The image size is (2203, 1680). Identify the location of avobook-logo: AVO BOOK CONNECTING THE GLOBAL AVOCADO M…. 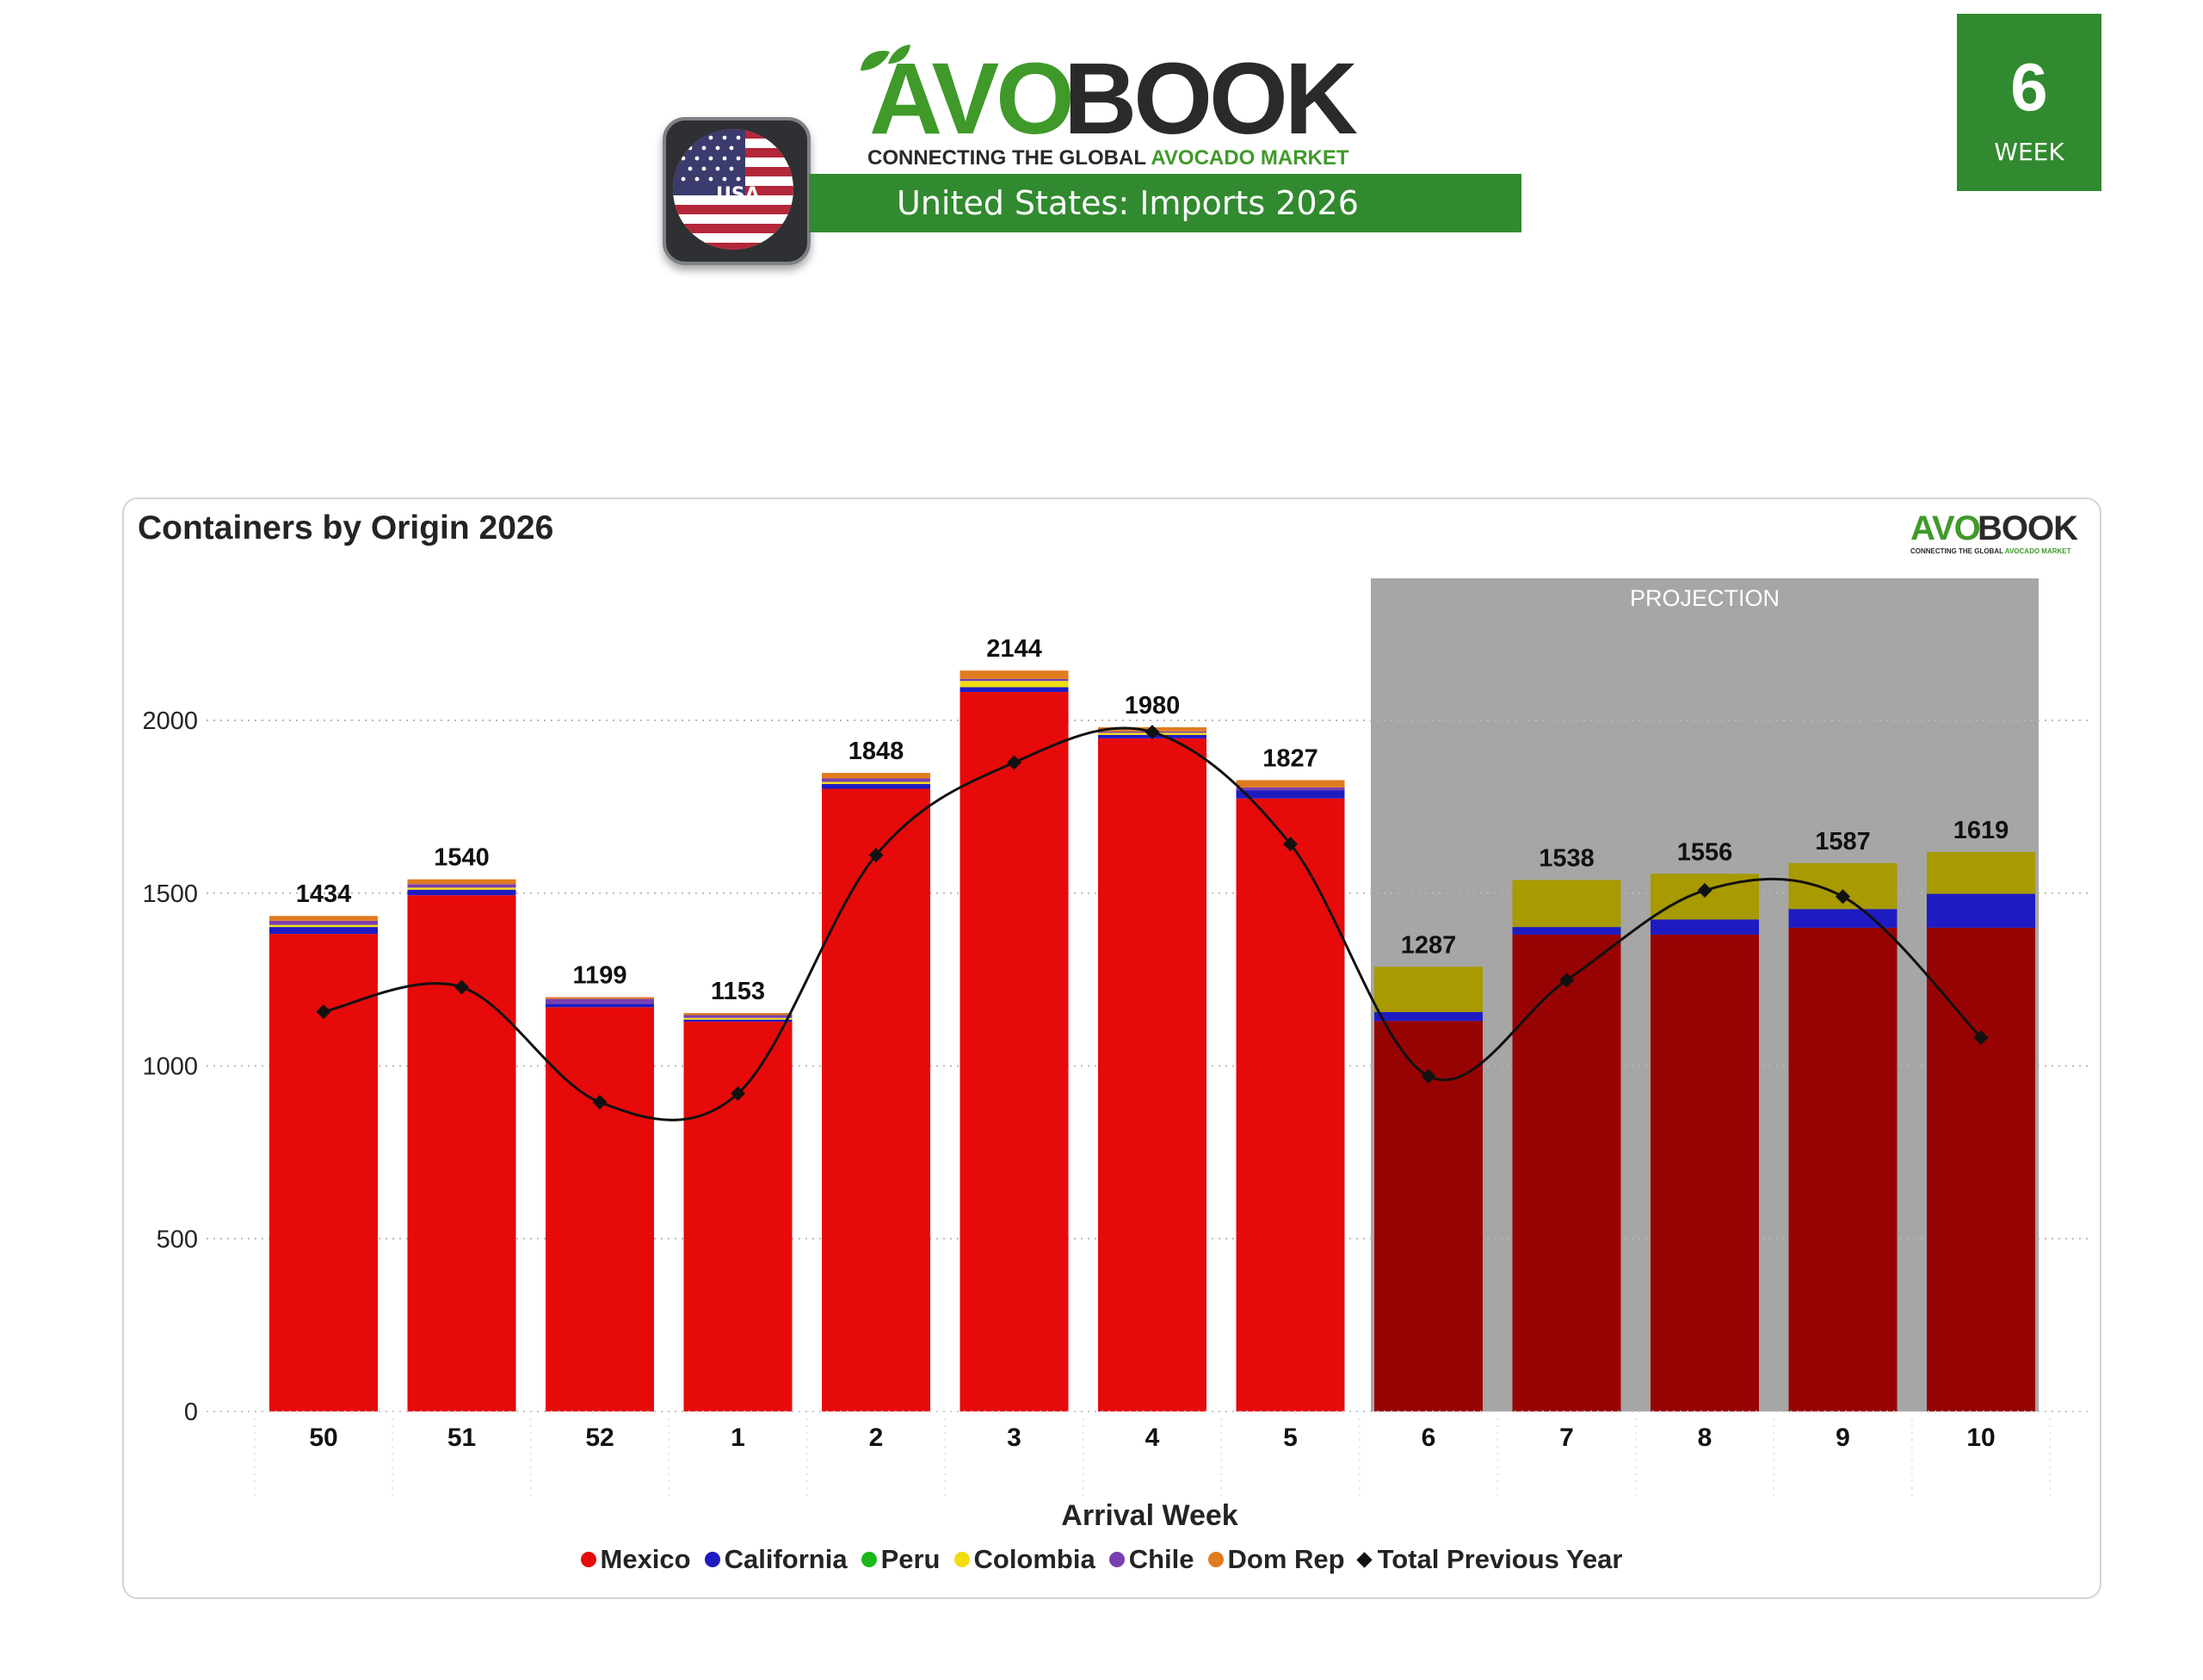
(1110, 107).